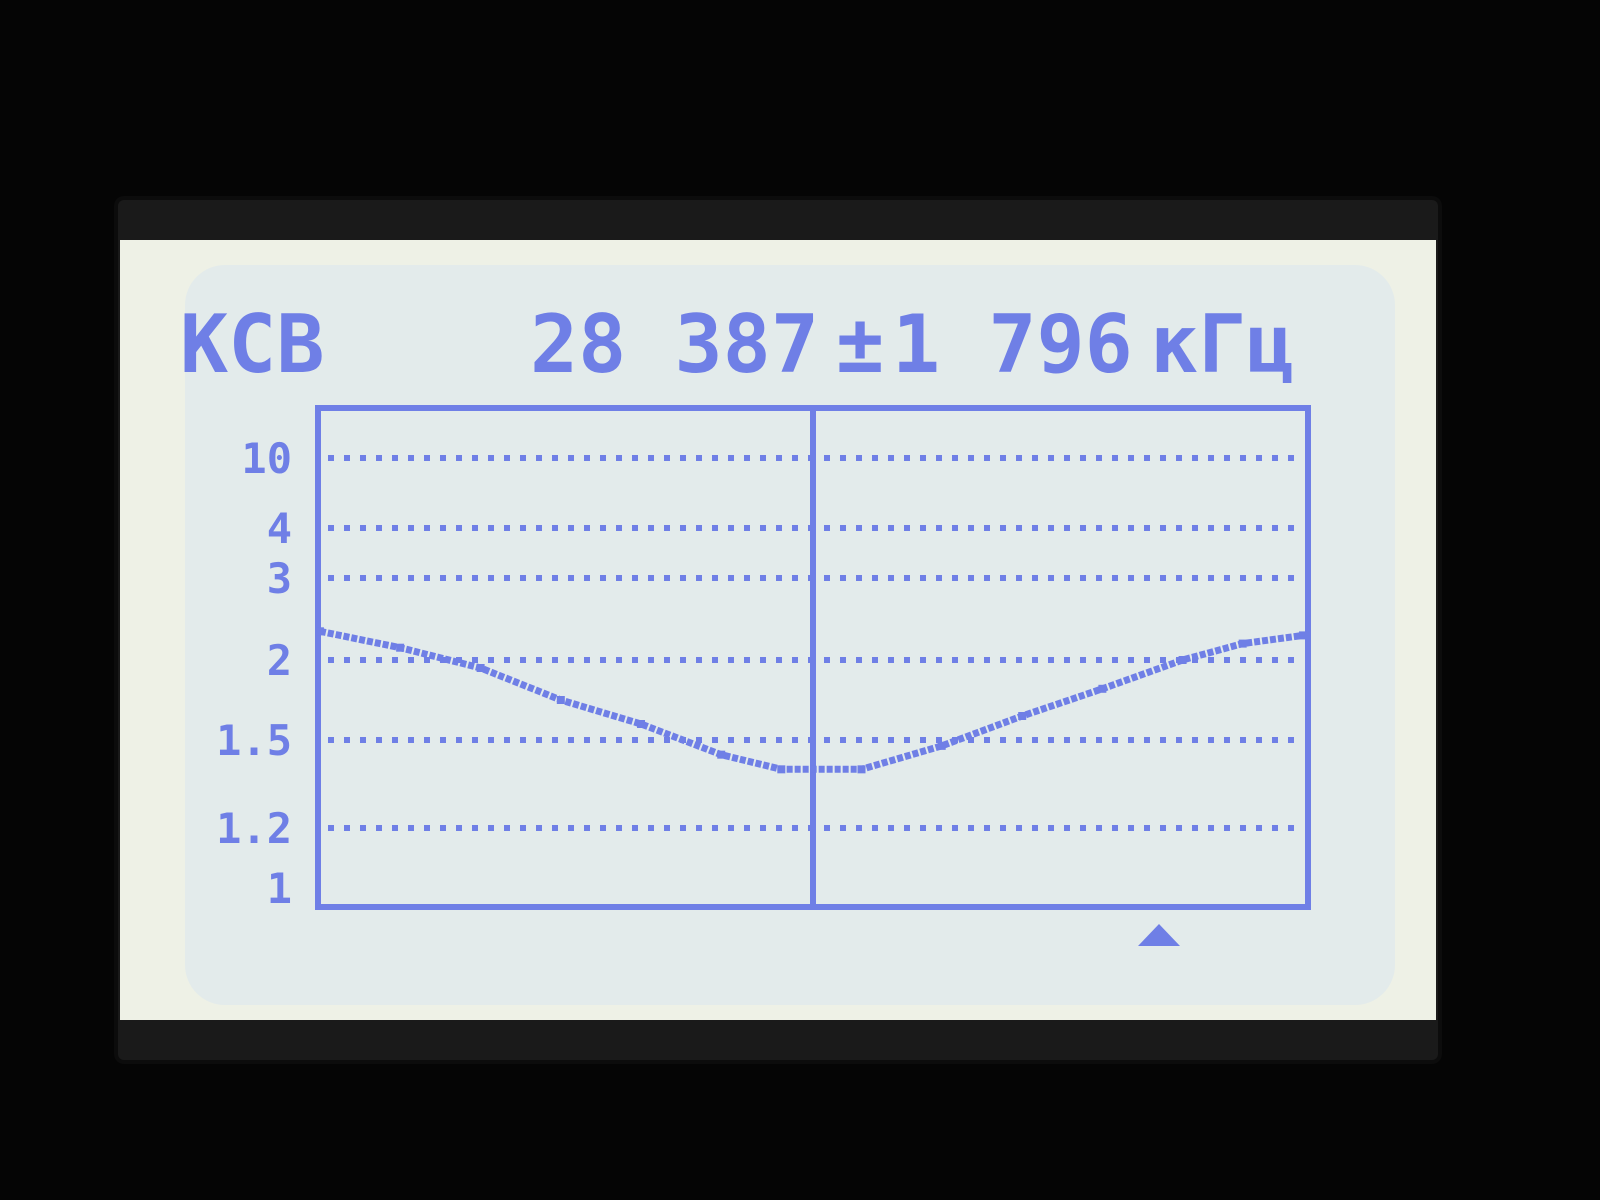  Describe the element at coordinates (860, 344) in the screenshot. I see `plus-minus-sign: ±` at that location.